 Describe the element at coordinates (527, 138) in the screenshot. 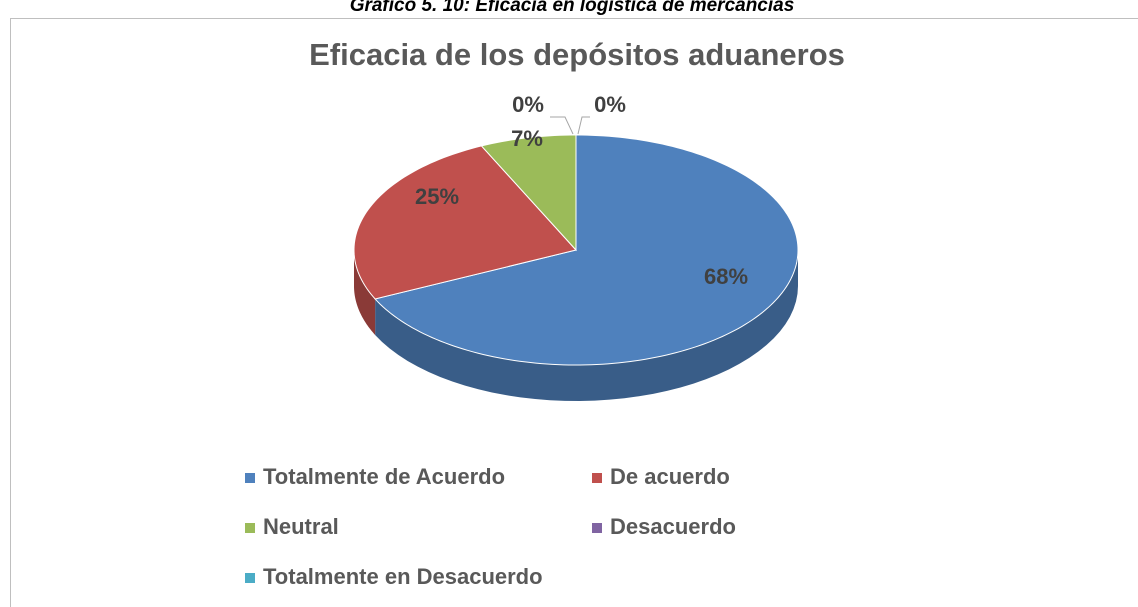

I see `data-label: 7%` at that location.